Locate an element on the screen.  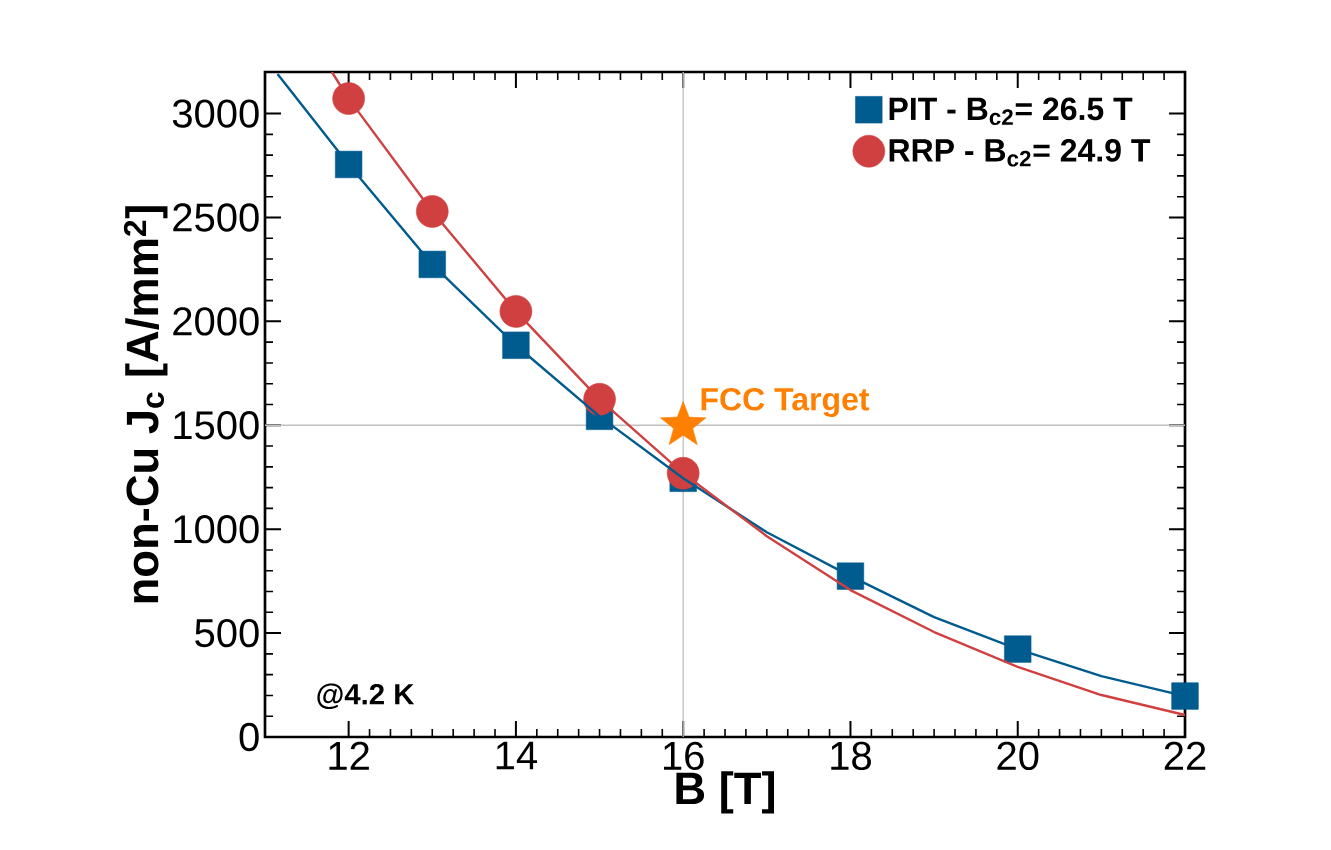
text: non-Cu J$_{c}$ [A/mm$^{2}$] is located at coordinates (145, 404).